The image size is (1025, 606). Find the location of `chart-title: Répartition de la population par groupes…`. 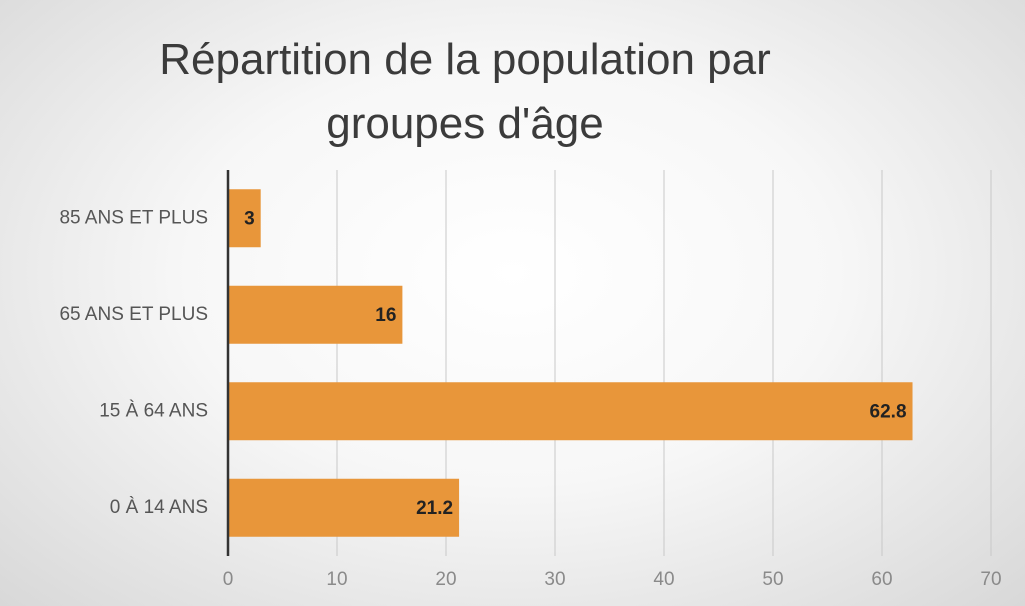

chart-title: Répartition de la population par groupes… is located at coordinates (465, 91).